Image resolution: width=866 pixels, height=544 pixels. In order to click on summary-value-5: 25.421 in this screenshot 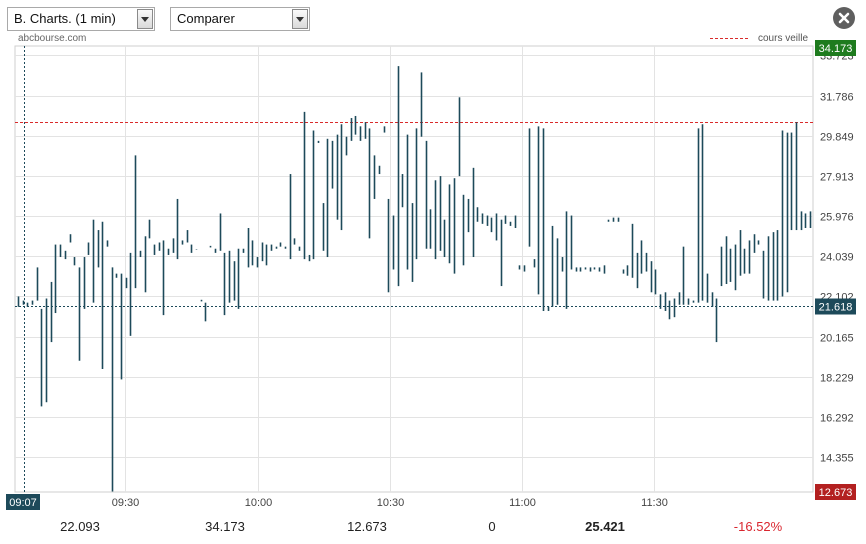, I will do `click(605, 526)`.